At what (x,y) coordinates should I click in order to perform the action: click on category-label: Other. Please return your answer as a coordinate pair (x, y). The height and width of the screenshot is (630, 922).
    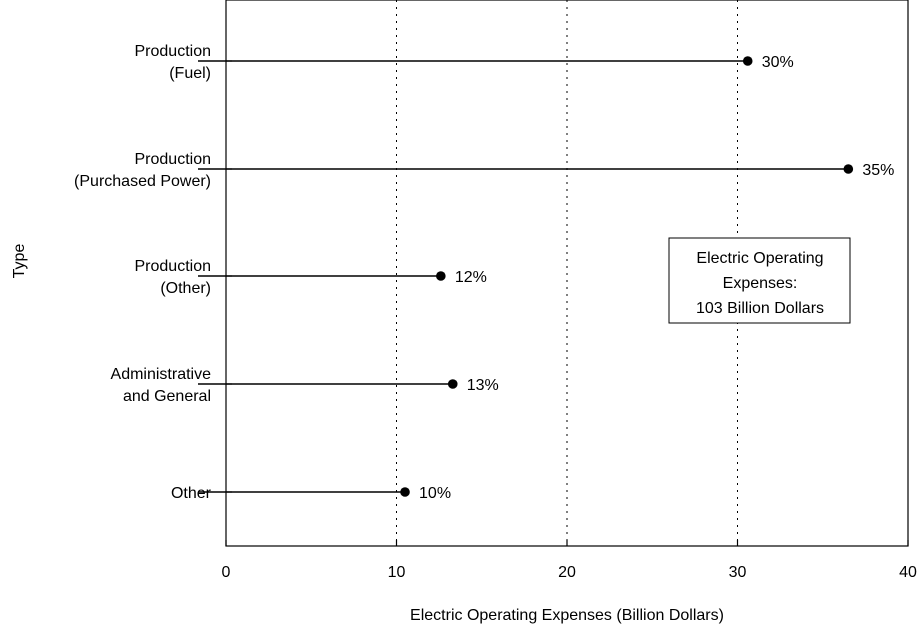
    Looking at the image, I should click on (191, 493).